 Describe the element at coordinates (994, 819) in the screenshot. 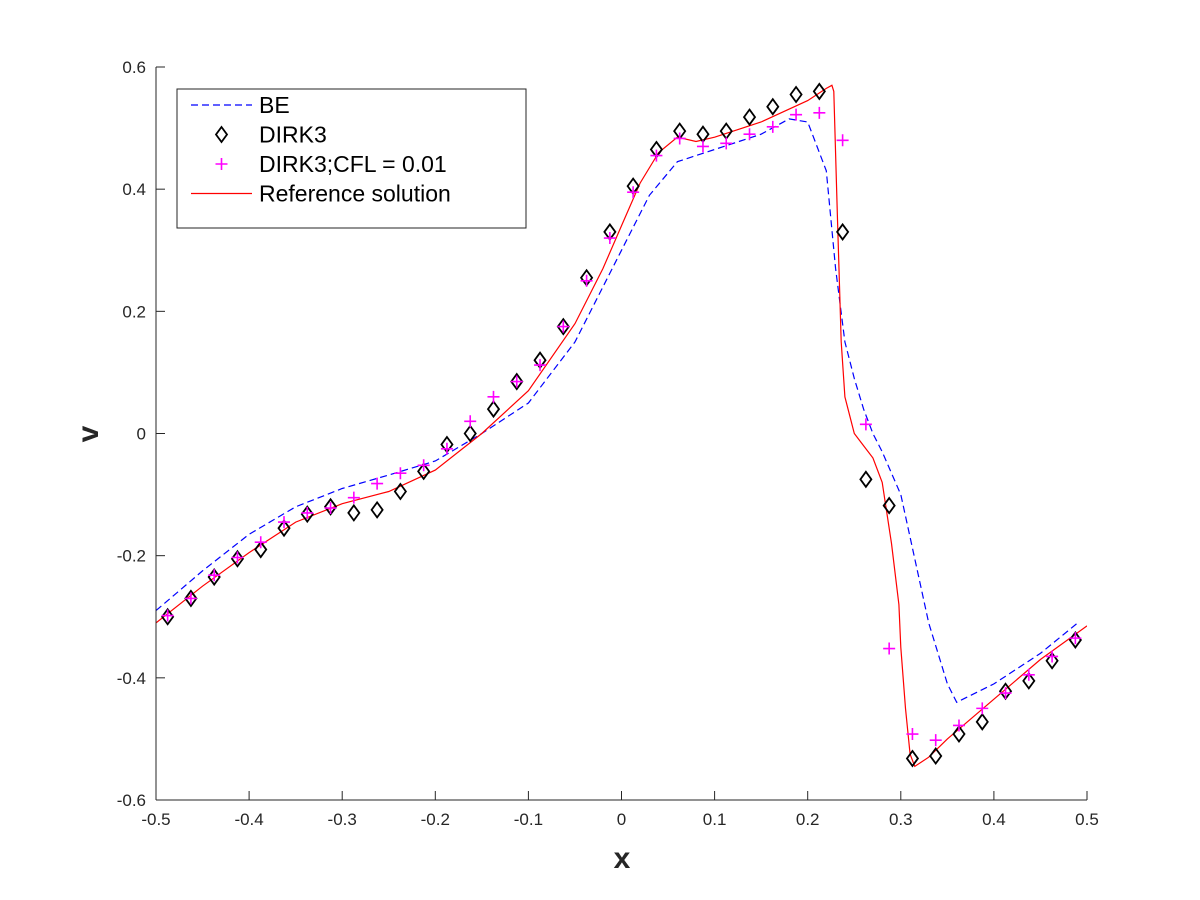

I see `x-tick-label: 0.4` at that location.